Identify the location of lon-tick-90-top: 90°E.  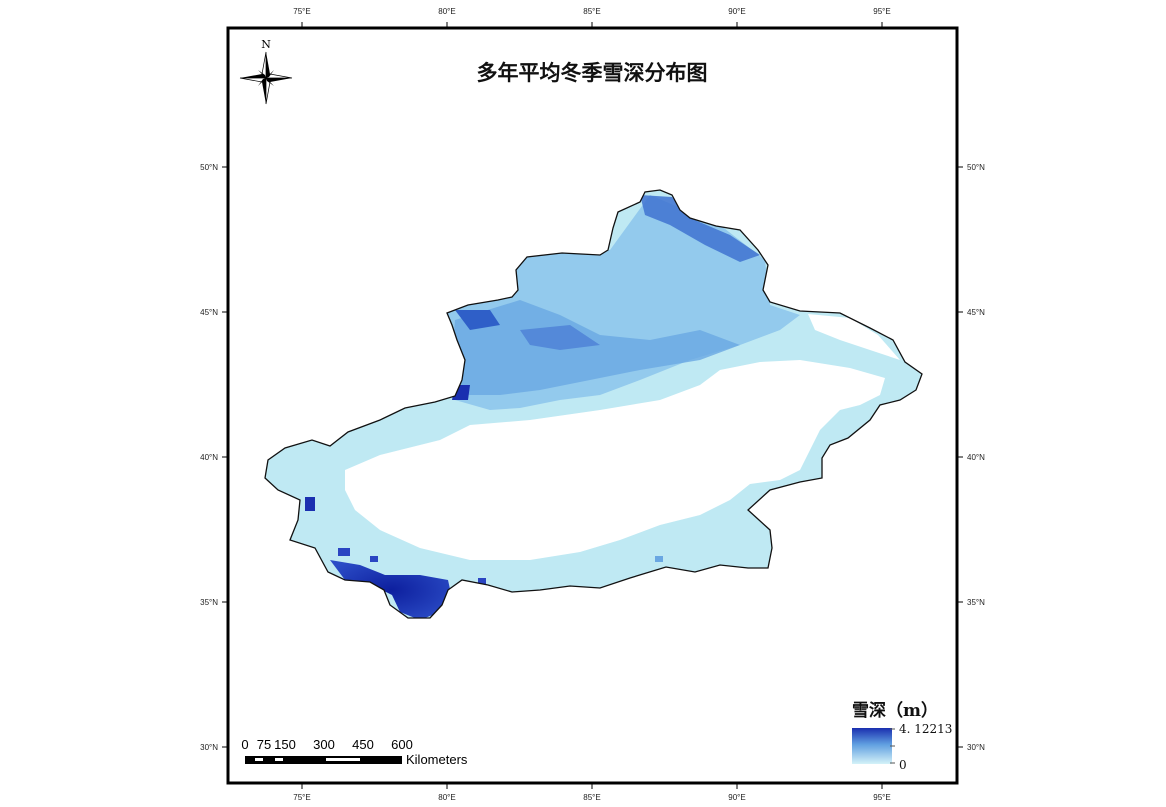
(736, 11).